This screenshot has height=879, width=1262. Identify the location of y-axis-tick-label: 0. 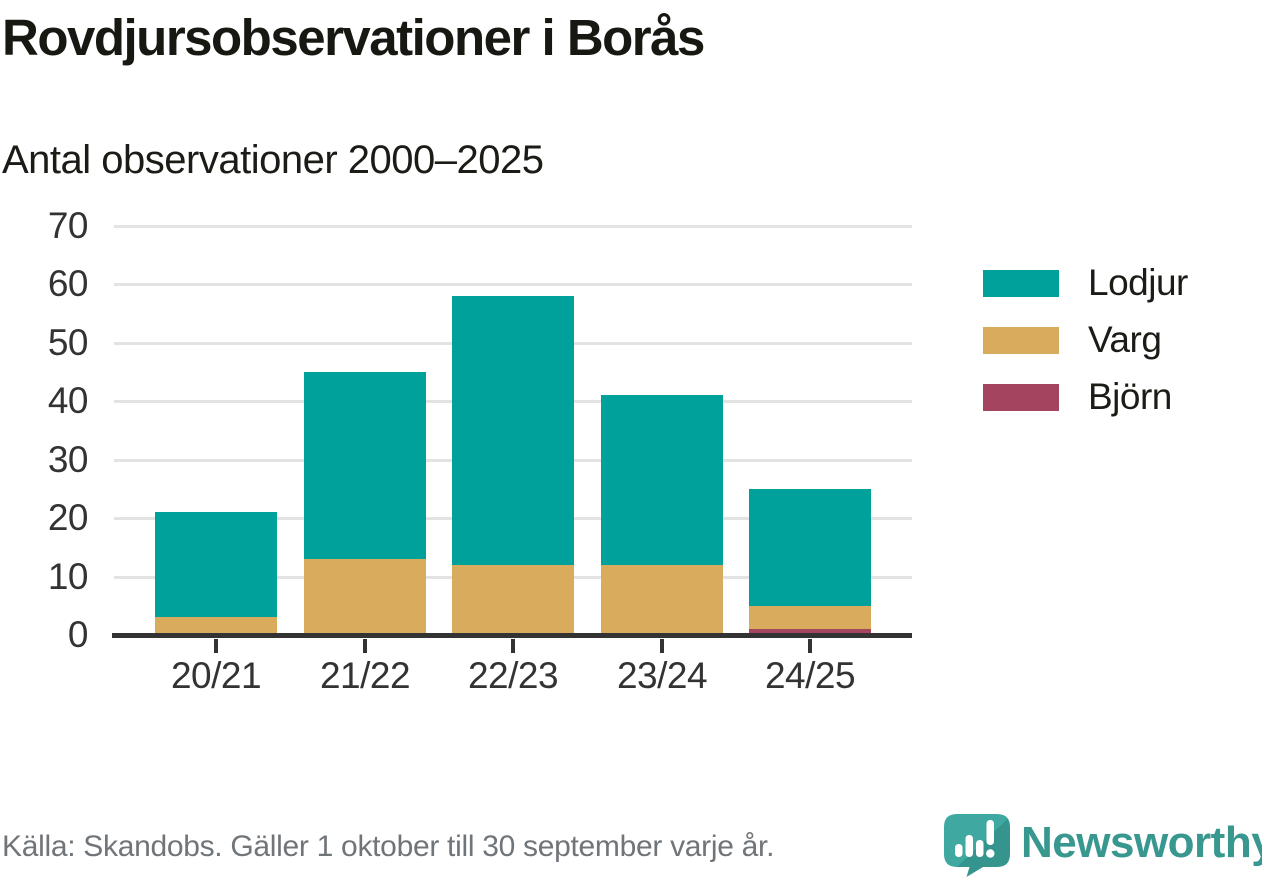
(78, 634).